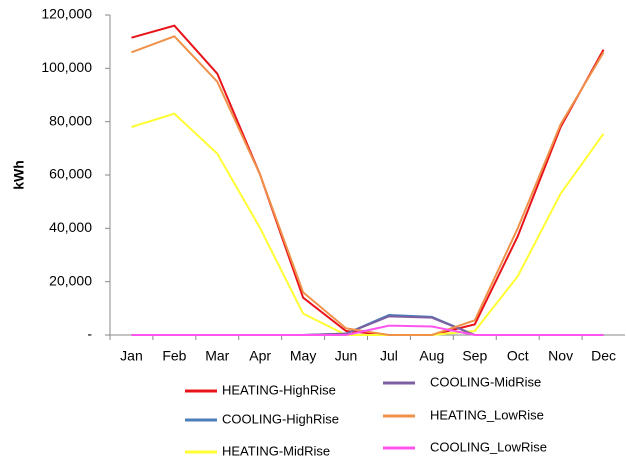 This screenshot has height=460, width=626. Describe the element at coordinates (431, 356) in the screenshot. I see `x-tick-label: Aug` at that location.